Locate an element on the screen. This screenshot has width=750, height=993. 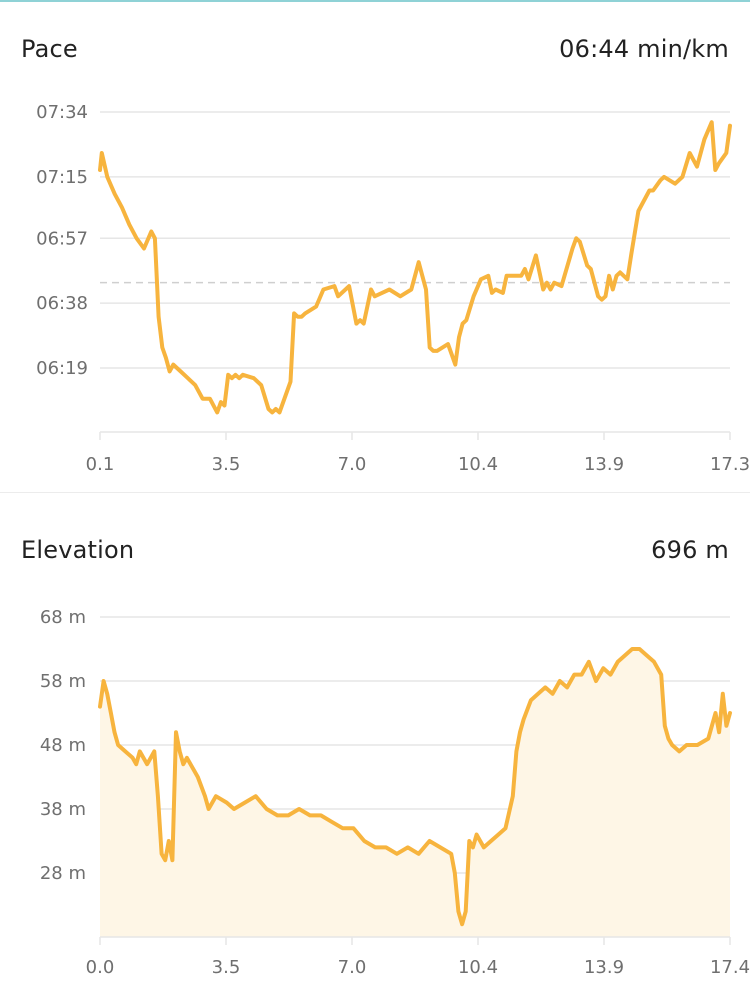
elevation-y-tick-label: 68 m is located at coordinates (63, 617).